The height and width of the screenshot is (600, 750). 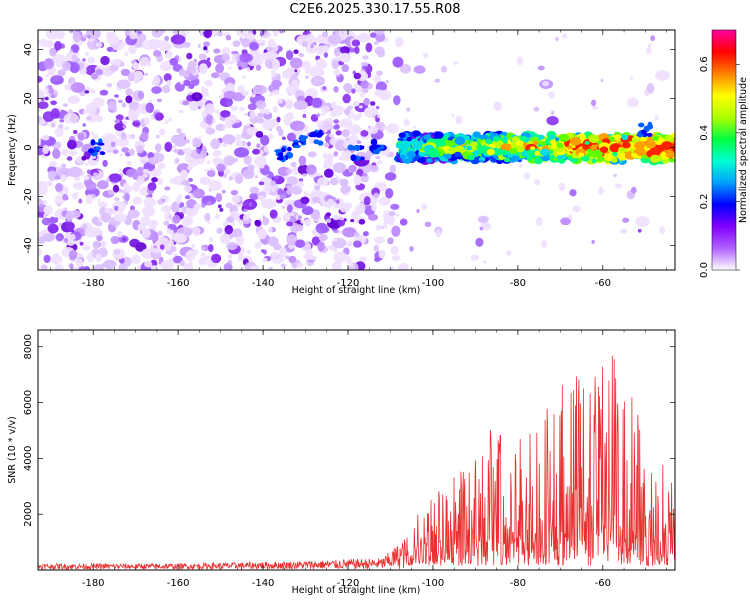 I want to click on y-tick-label: 2000, so click(x=28, y=513).